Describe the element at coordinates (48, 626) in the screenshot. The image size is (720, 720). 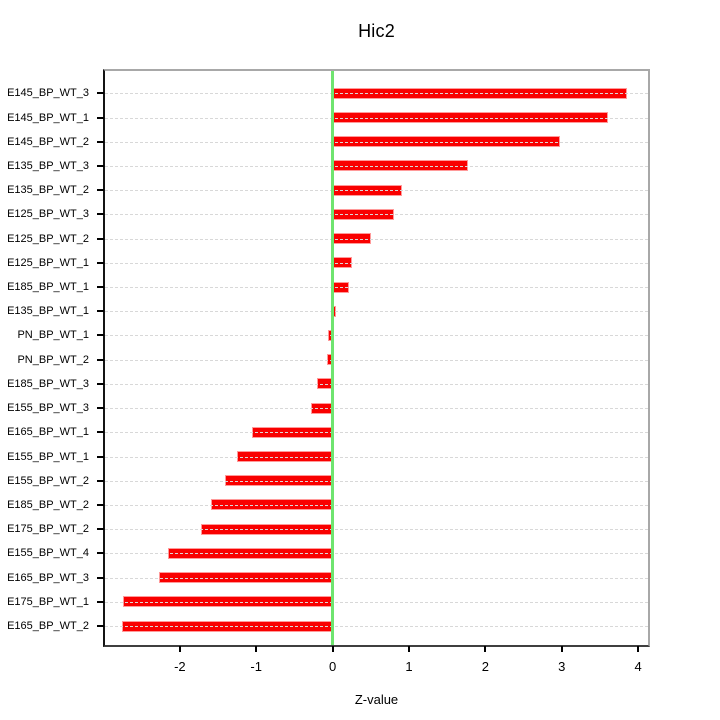
I see `y-axis-label: E165_BP_WT_2` at that location.